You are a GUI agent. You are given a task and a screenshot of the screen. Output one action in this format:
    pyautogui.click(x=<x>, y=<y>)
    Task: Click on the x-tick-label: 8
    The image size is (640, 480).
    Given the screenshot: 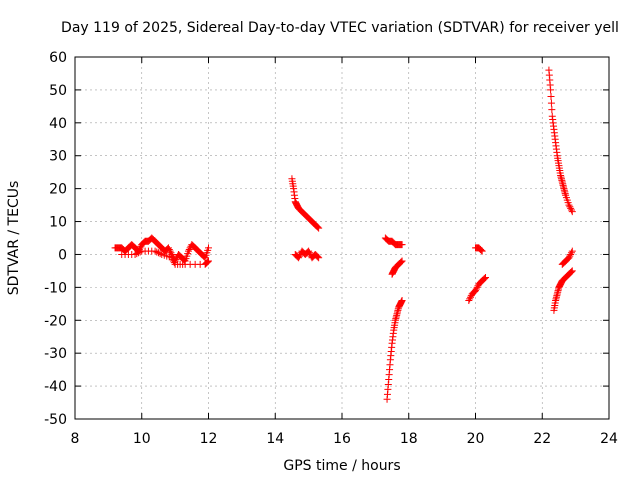 What is the action you would take?
    pyautogui.click(x=75, y=439)
    